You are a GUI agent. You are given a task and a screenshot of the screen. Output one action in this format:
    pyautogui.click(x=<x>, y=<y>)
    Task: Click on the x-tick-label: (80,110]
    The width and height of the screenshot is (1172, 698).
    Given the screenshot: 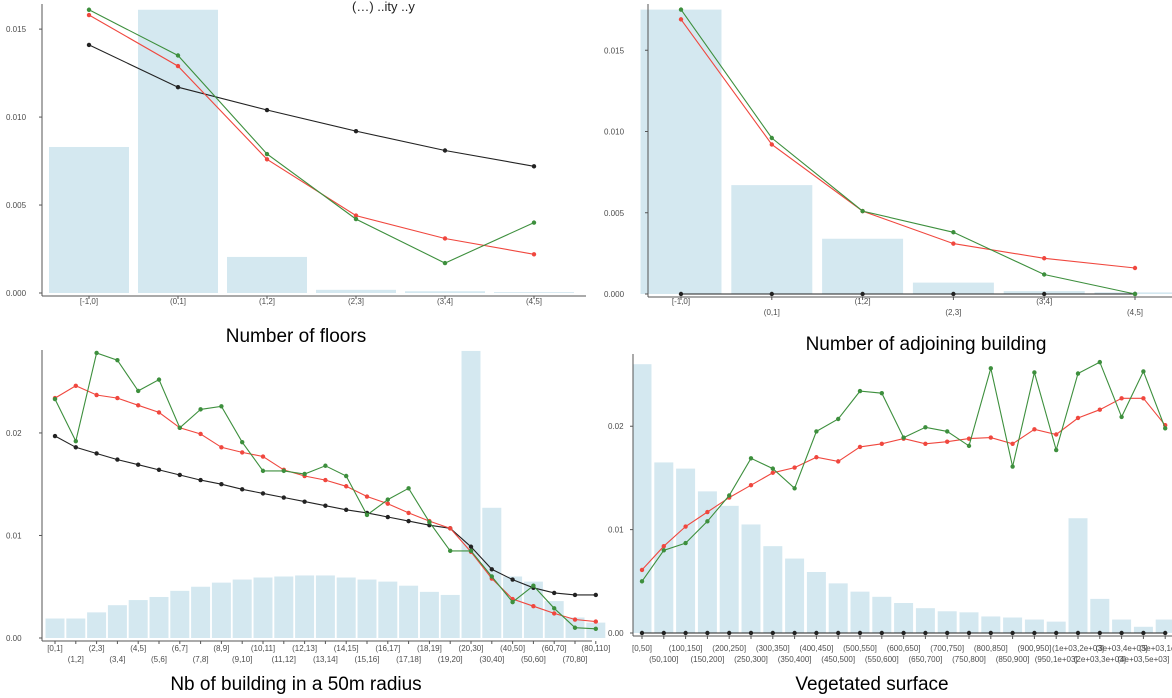 What is the action you would take?
    pyautogui.click(x=595, y=648)
    